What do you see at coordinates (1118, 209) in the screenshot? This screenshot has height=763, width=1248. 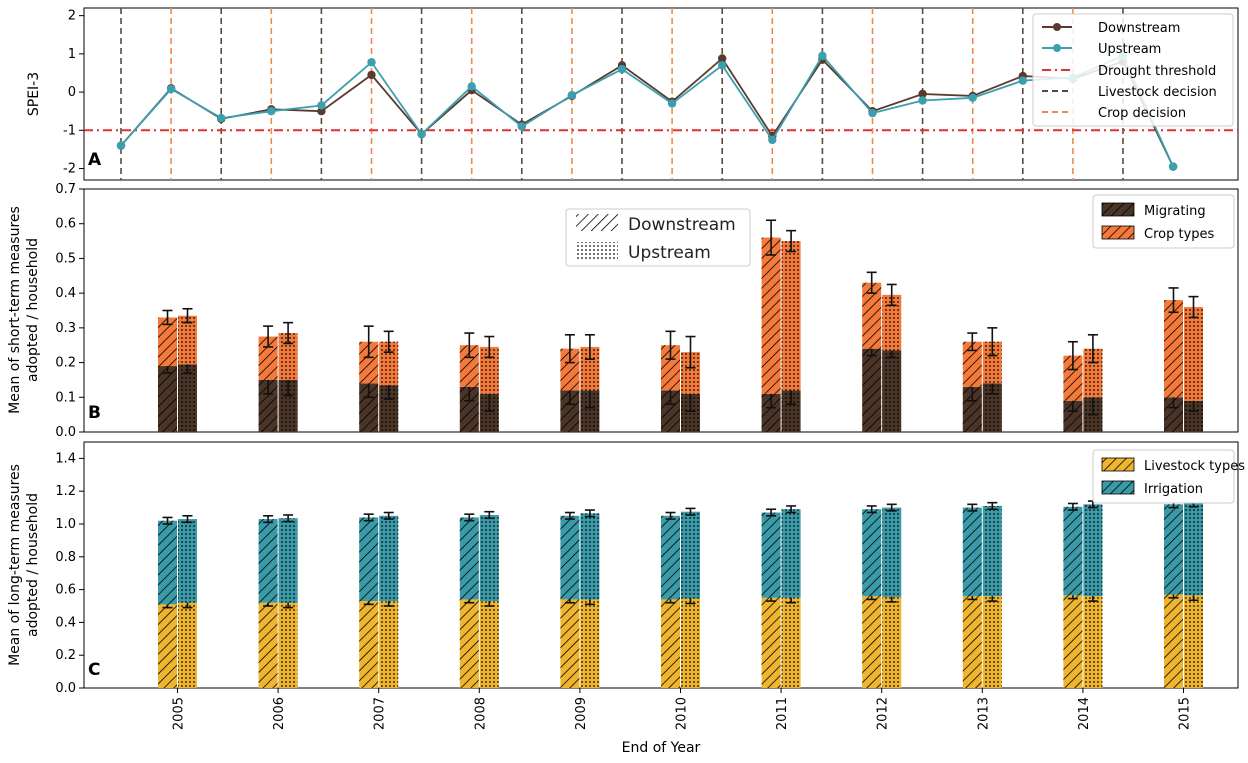 I see `legend-migrating-hatch` at bounding box center [1118, 209].